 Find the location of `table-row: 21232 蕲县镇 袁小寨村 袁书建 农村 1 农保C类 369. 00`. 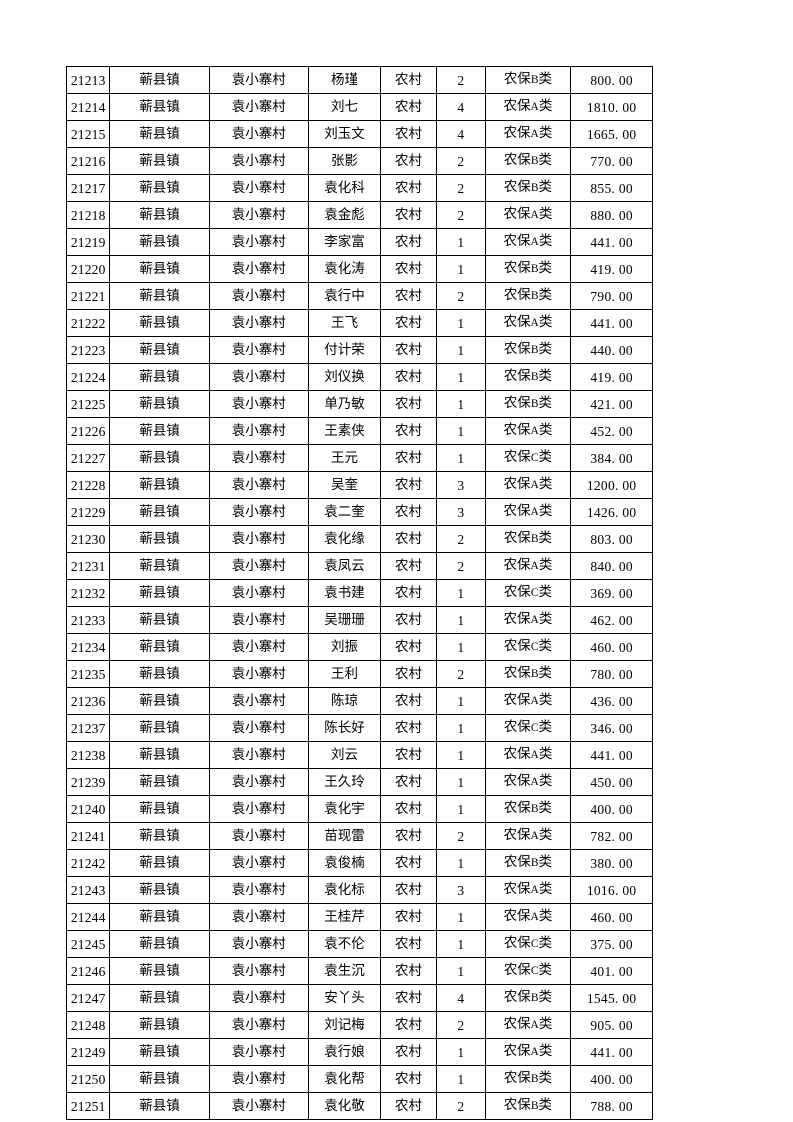

table-row: 21232 蕲县镇 袁小寨村 袁书建 农村 1 农保C类 369. 00 is located at coordinates (359, 593).